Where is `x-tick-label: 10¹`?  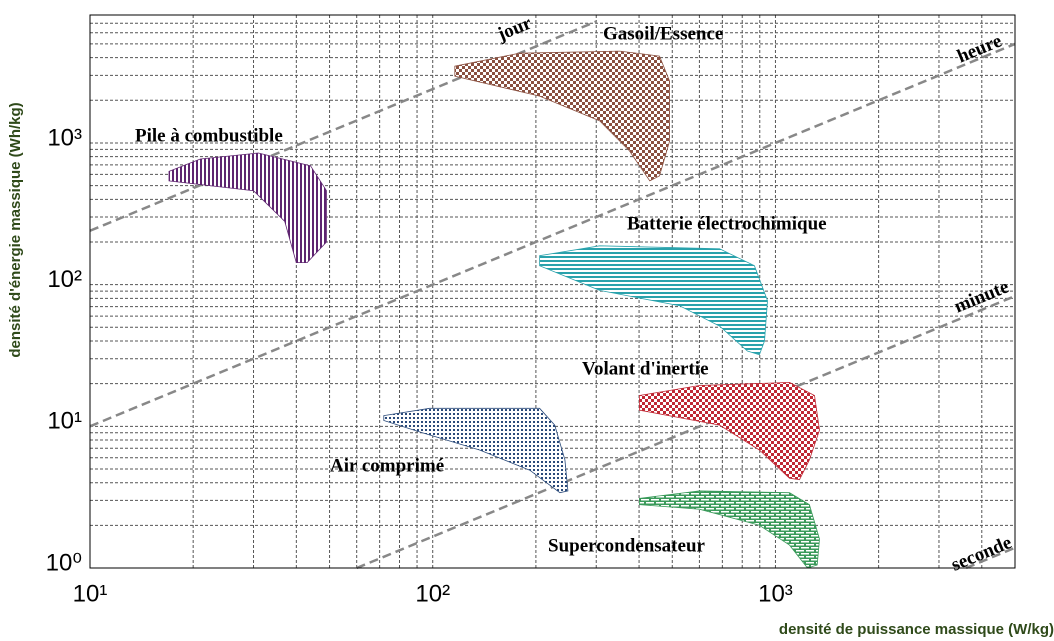
x-tick-label: 10¹ is located at coordinates (90, 593).